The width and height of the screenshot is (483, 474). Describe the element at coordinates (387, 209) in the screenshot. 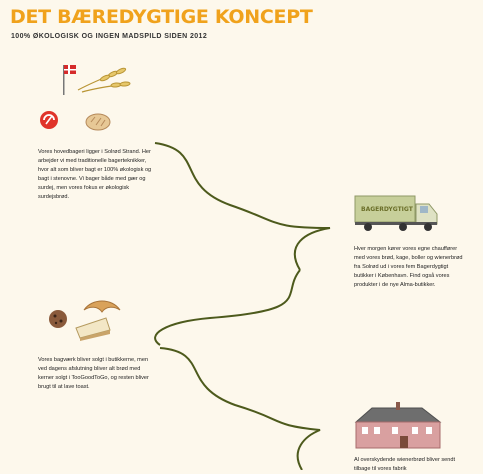

I see `truck-label: BAGERDYGTIGT` at that location.